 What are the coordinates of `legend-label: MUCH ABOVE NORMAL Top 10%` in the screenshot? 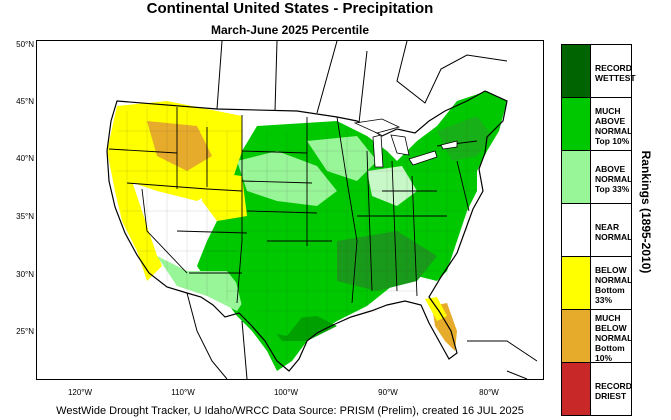 It's located at (614, 125).